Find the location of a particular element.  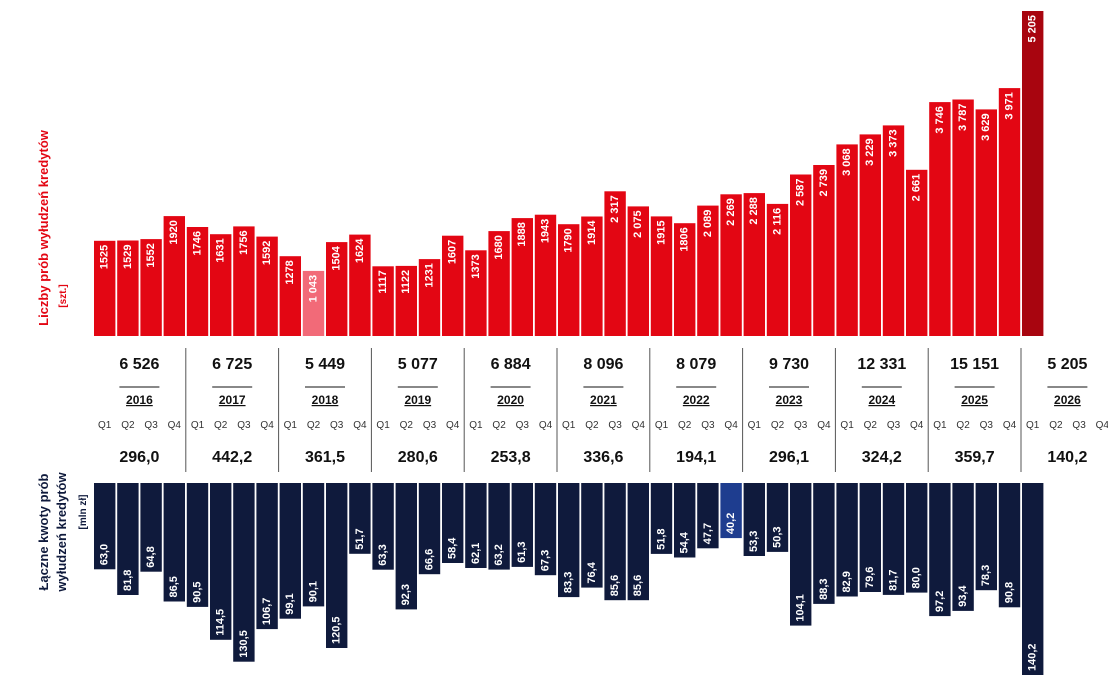

count-value-label: 1624 is located at coordinates (360, 250).